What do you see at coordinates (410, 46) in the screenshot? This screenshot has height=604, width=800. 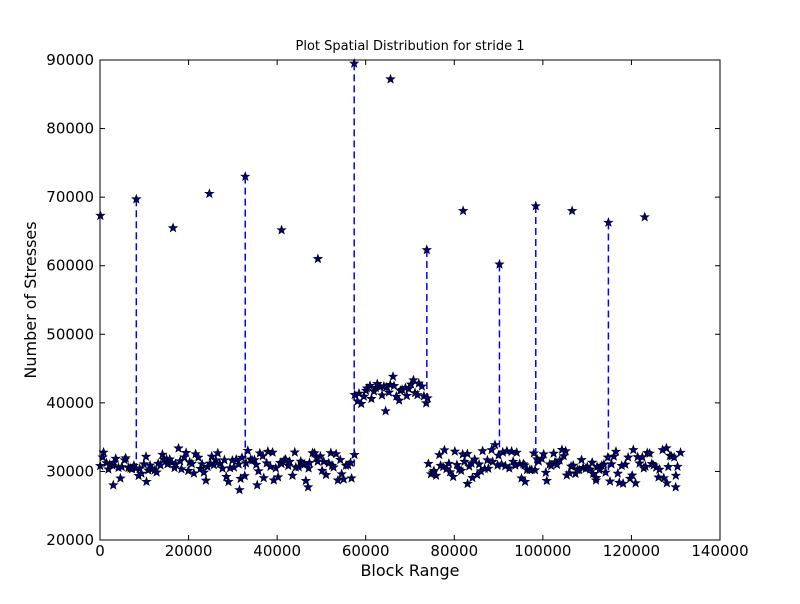 I see `chart-title: Plot Spatial Distribution for stride 1` at bounding box center [410, 46].